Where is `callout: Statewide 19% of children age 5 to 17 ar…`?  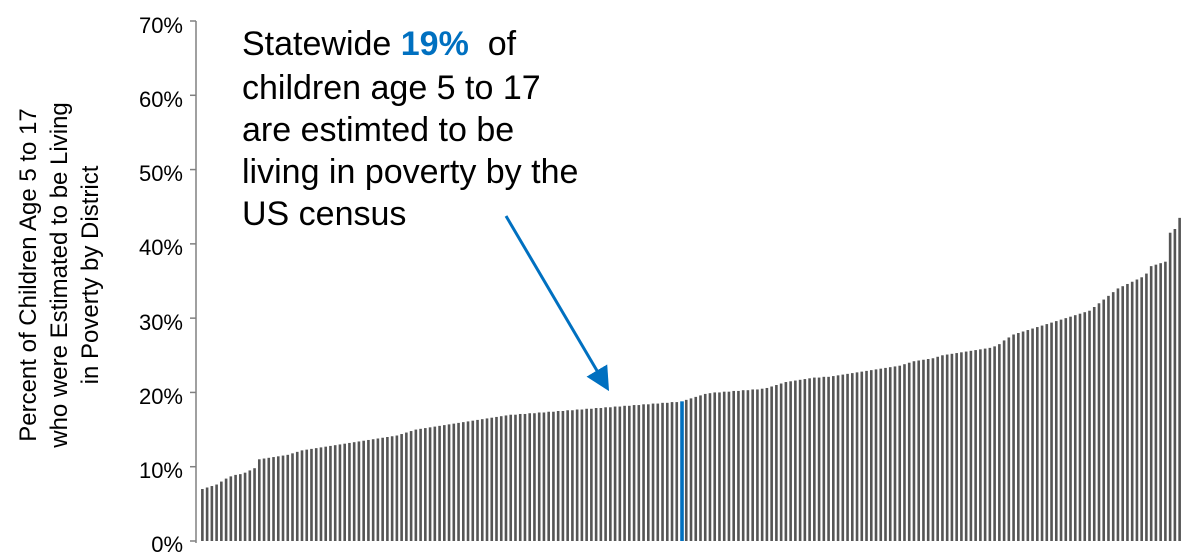
callout: Statewide 19% of children age 5 to 17 ar… is located at coordinates (410, 129).